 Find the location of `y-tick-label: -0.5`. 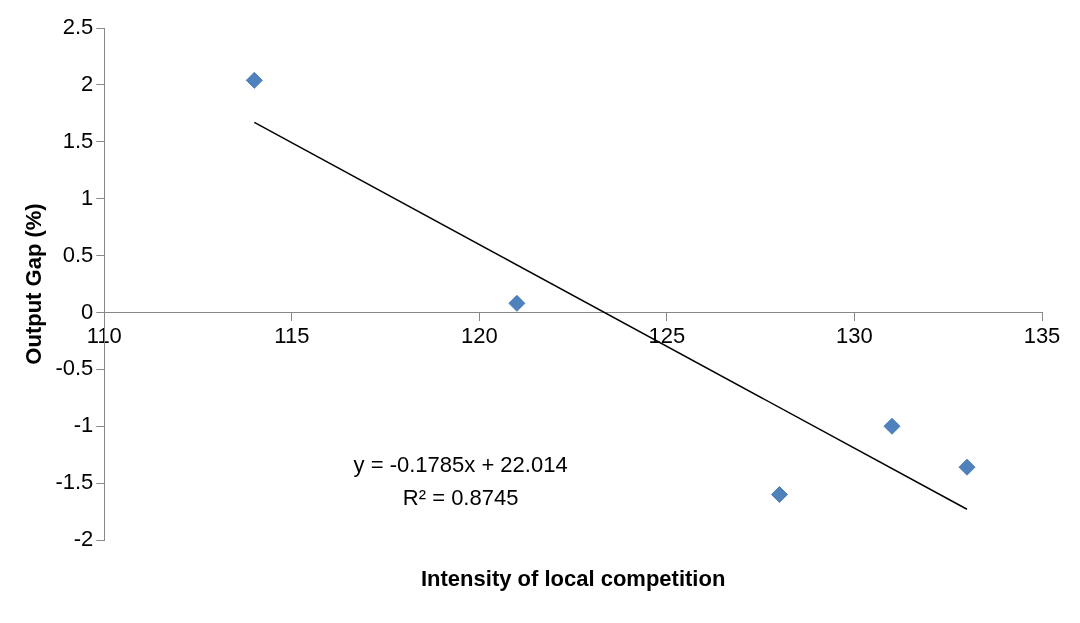

y-tick-label: -0.5 is located at coordinates (74, 368).